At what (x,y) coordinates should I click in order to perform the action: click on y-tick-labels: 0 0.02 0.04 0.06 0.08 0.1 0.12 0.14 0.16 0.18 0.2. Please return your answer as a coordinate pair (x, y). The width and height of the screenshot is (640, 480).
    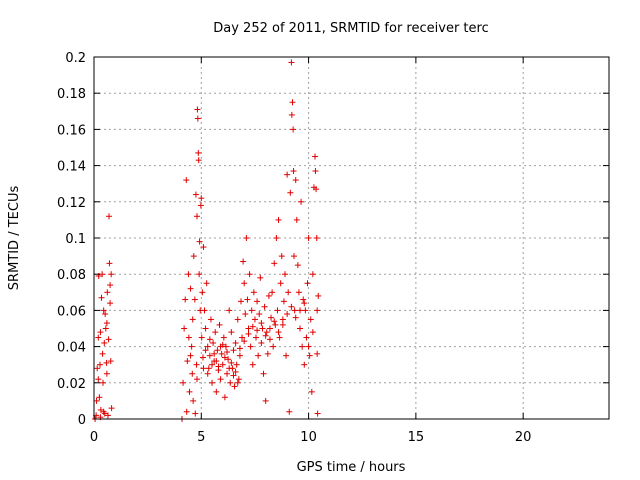
    Looking at the image, I should click on (71, 239).